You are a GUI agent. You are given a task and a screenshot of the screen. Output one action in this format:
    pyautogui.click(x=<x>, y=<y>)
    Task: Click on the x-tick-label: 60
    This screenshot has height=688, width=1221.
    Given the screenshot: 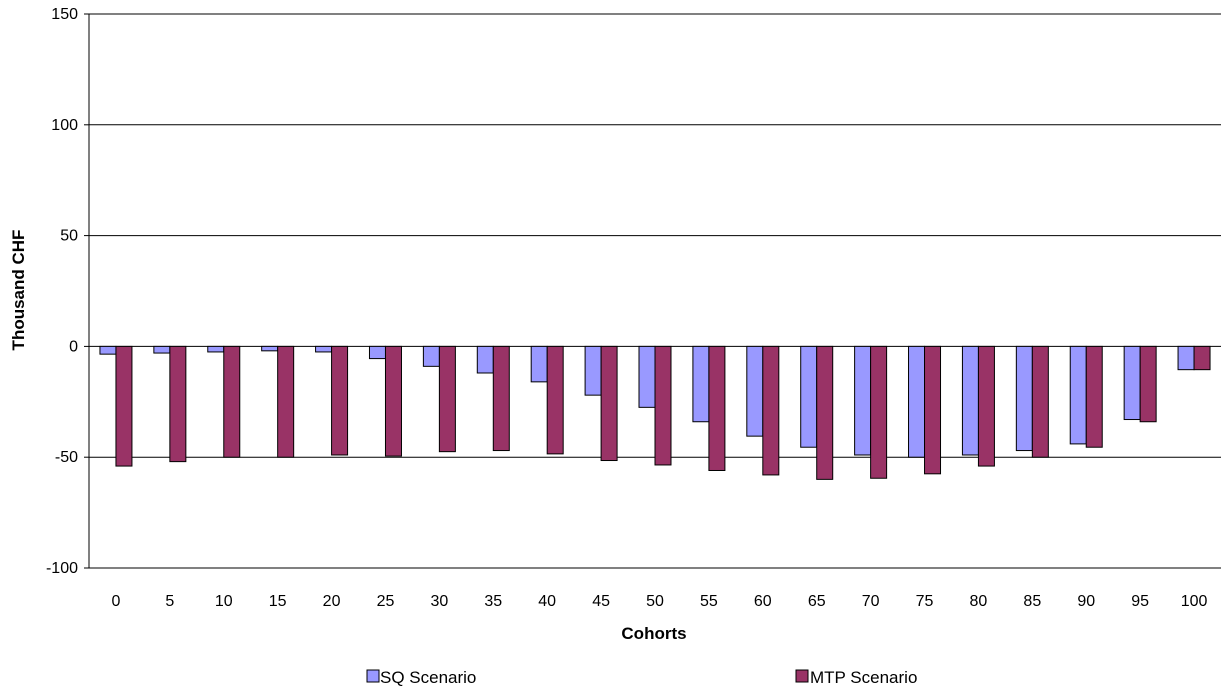 What is the action you would take?
    pyautogui.click(x=763, y=601)
    